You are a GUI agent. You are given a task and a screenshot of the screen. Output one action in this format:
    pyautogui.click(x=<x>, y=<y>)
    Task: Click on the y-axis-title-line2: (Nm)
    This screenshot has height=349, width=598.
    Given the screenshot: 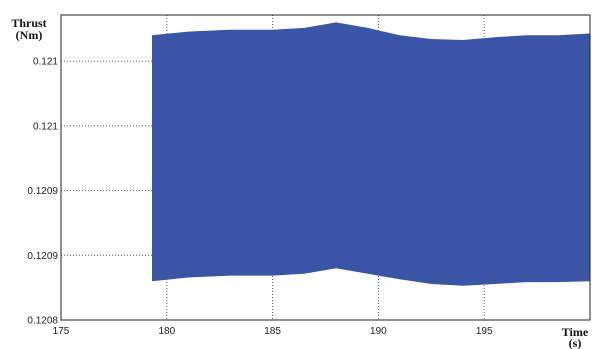 What is the action you would take?
    pyautogui.click(x=29, y=35)
    